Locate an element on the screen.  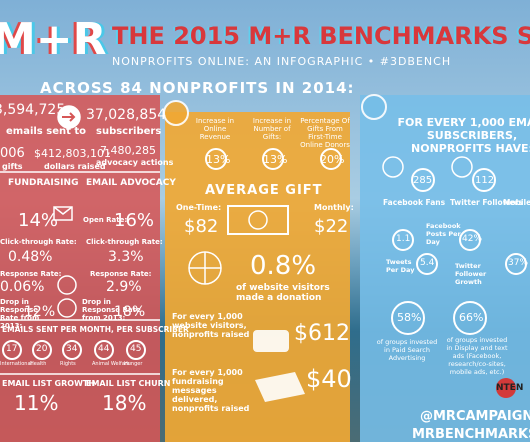
stat: 7,480,285 is located at coordinates (128, 150).